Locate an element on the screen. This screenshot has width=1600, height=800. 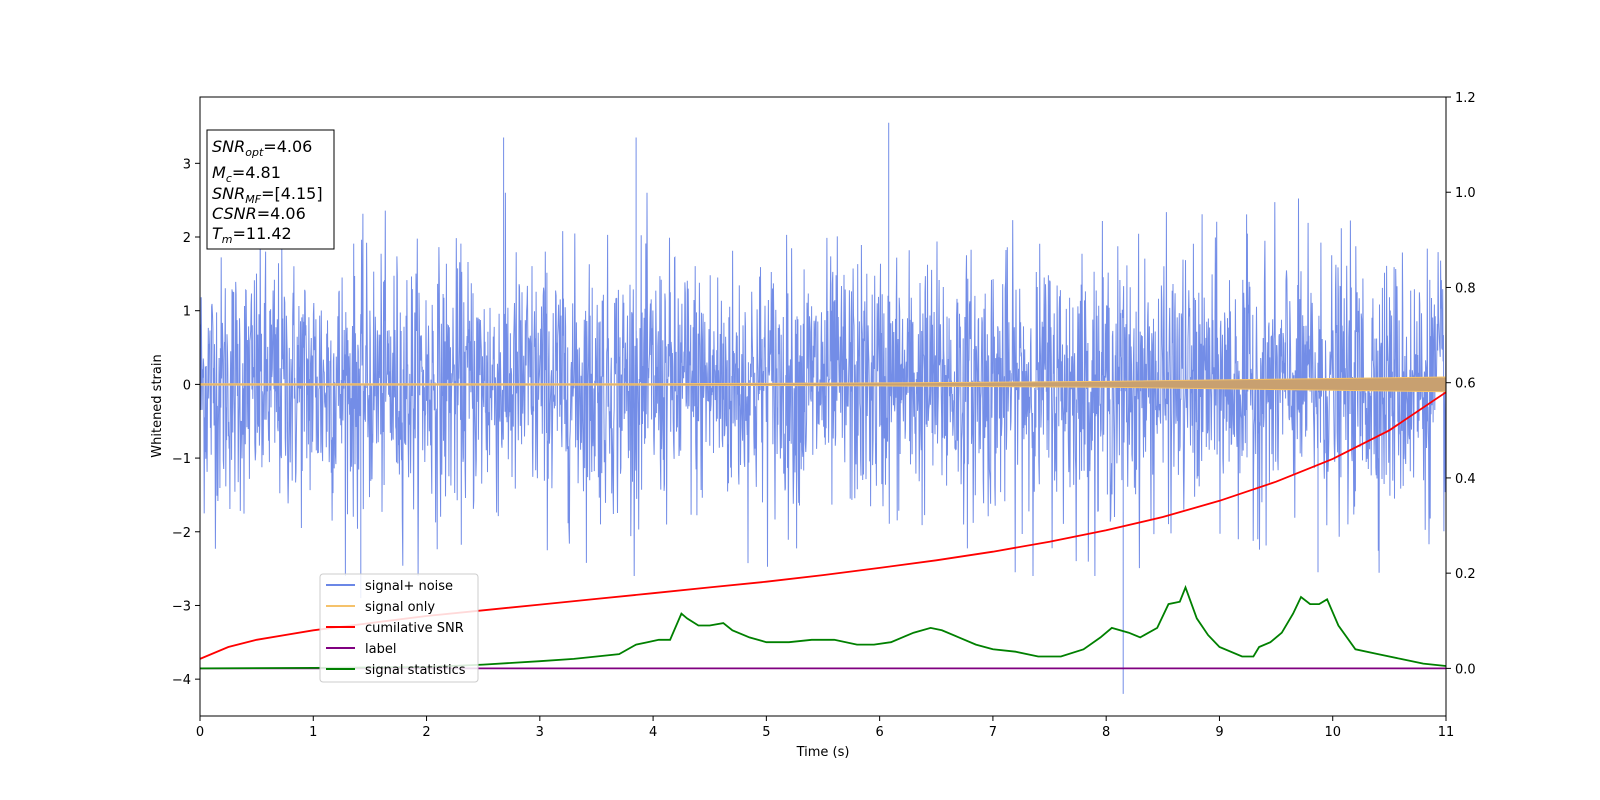
info-tm: Tm=11.42 is located at coordinates (252, 235).